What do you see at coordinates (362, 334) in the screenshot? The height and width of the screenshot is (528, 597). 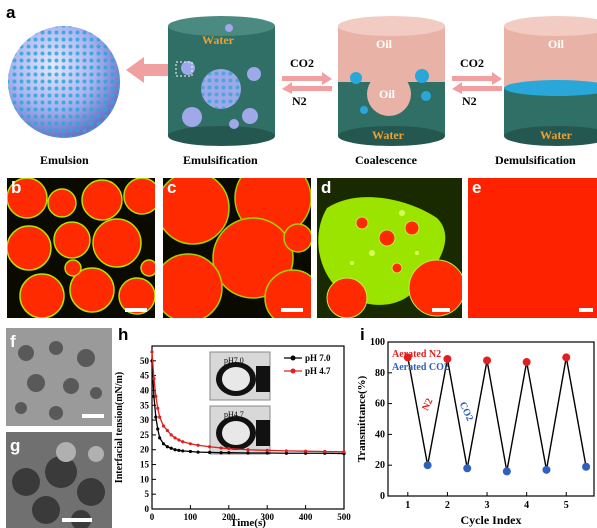 I see `panel-label-i: i` at bounding box center [362, 334].